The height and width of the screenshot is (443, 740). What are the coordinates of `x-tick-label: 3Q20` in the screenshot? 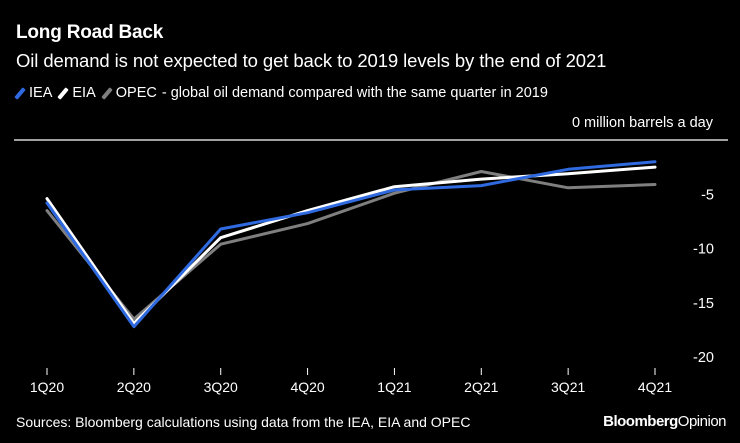 It's located at (221, 387).